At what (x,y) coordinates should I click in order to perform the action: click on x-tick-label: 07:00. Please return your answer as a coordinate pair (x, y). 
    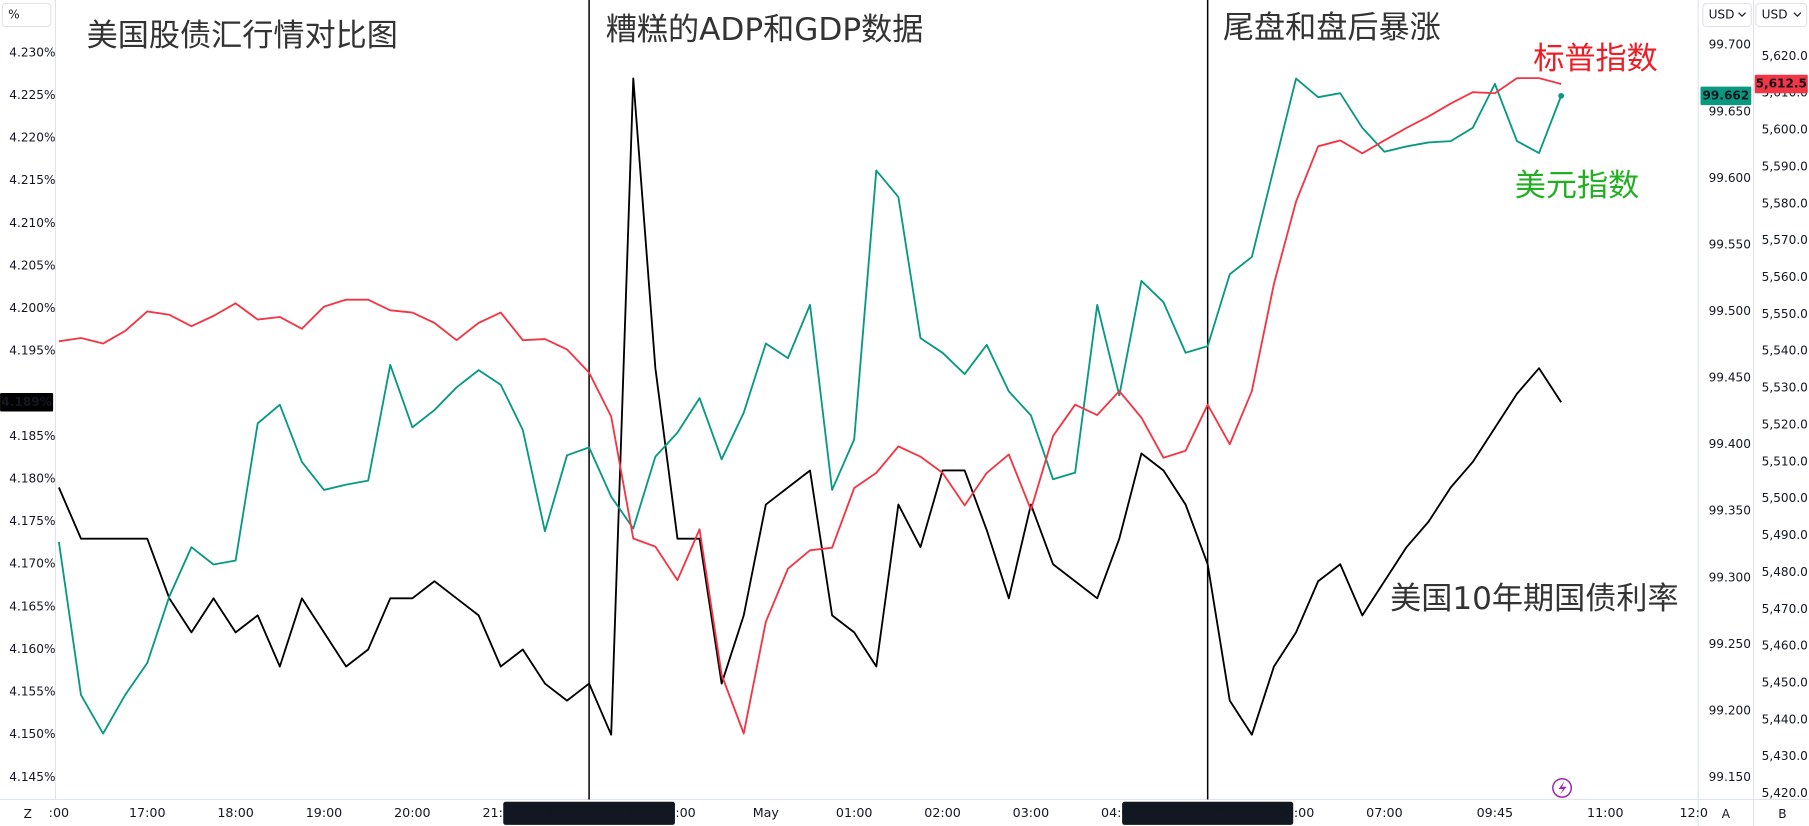
    Looking at the image, I should click on (1384, 812).